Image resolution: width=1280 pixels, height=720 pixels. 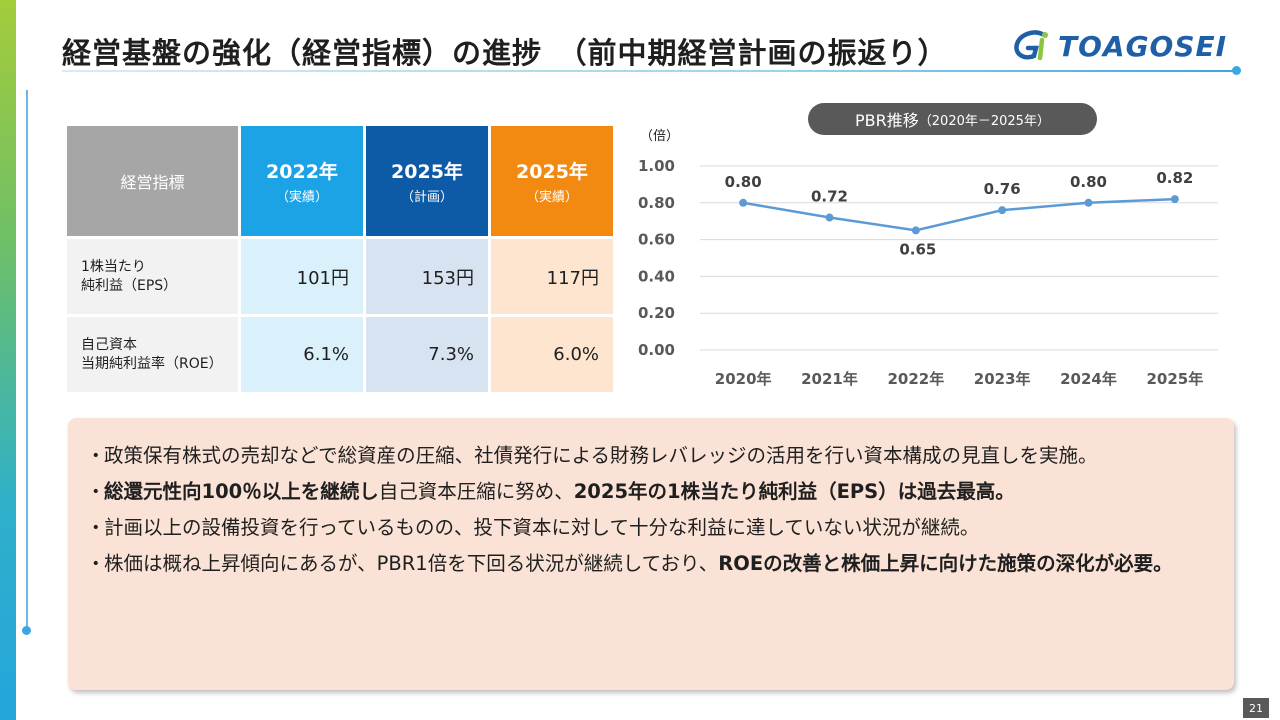 I want to click on x-tick-label: 2024年, so click(x=1088, y=379).